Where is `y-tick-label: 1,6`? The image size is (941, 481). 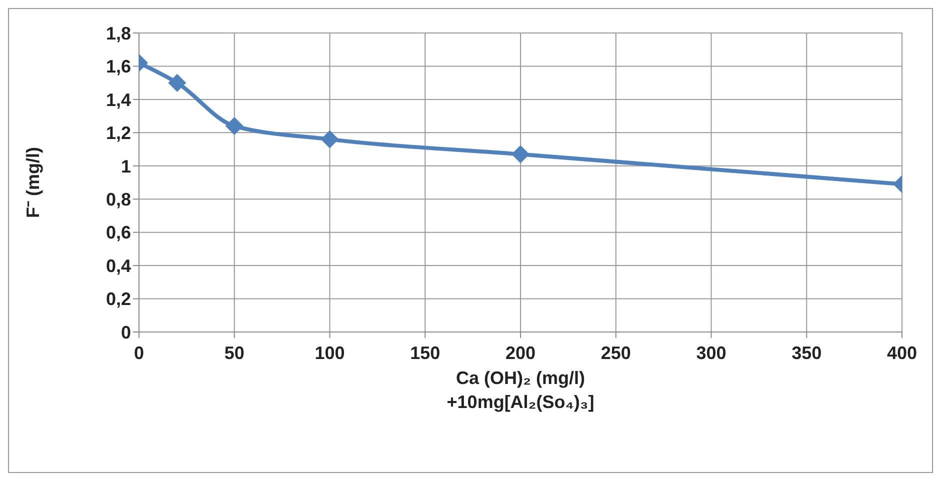
y-tick-label: 1,6 is located at coordinates (118, 66).